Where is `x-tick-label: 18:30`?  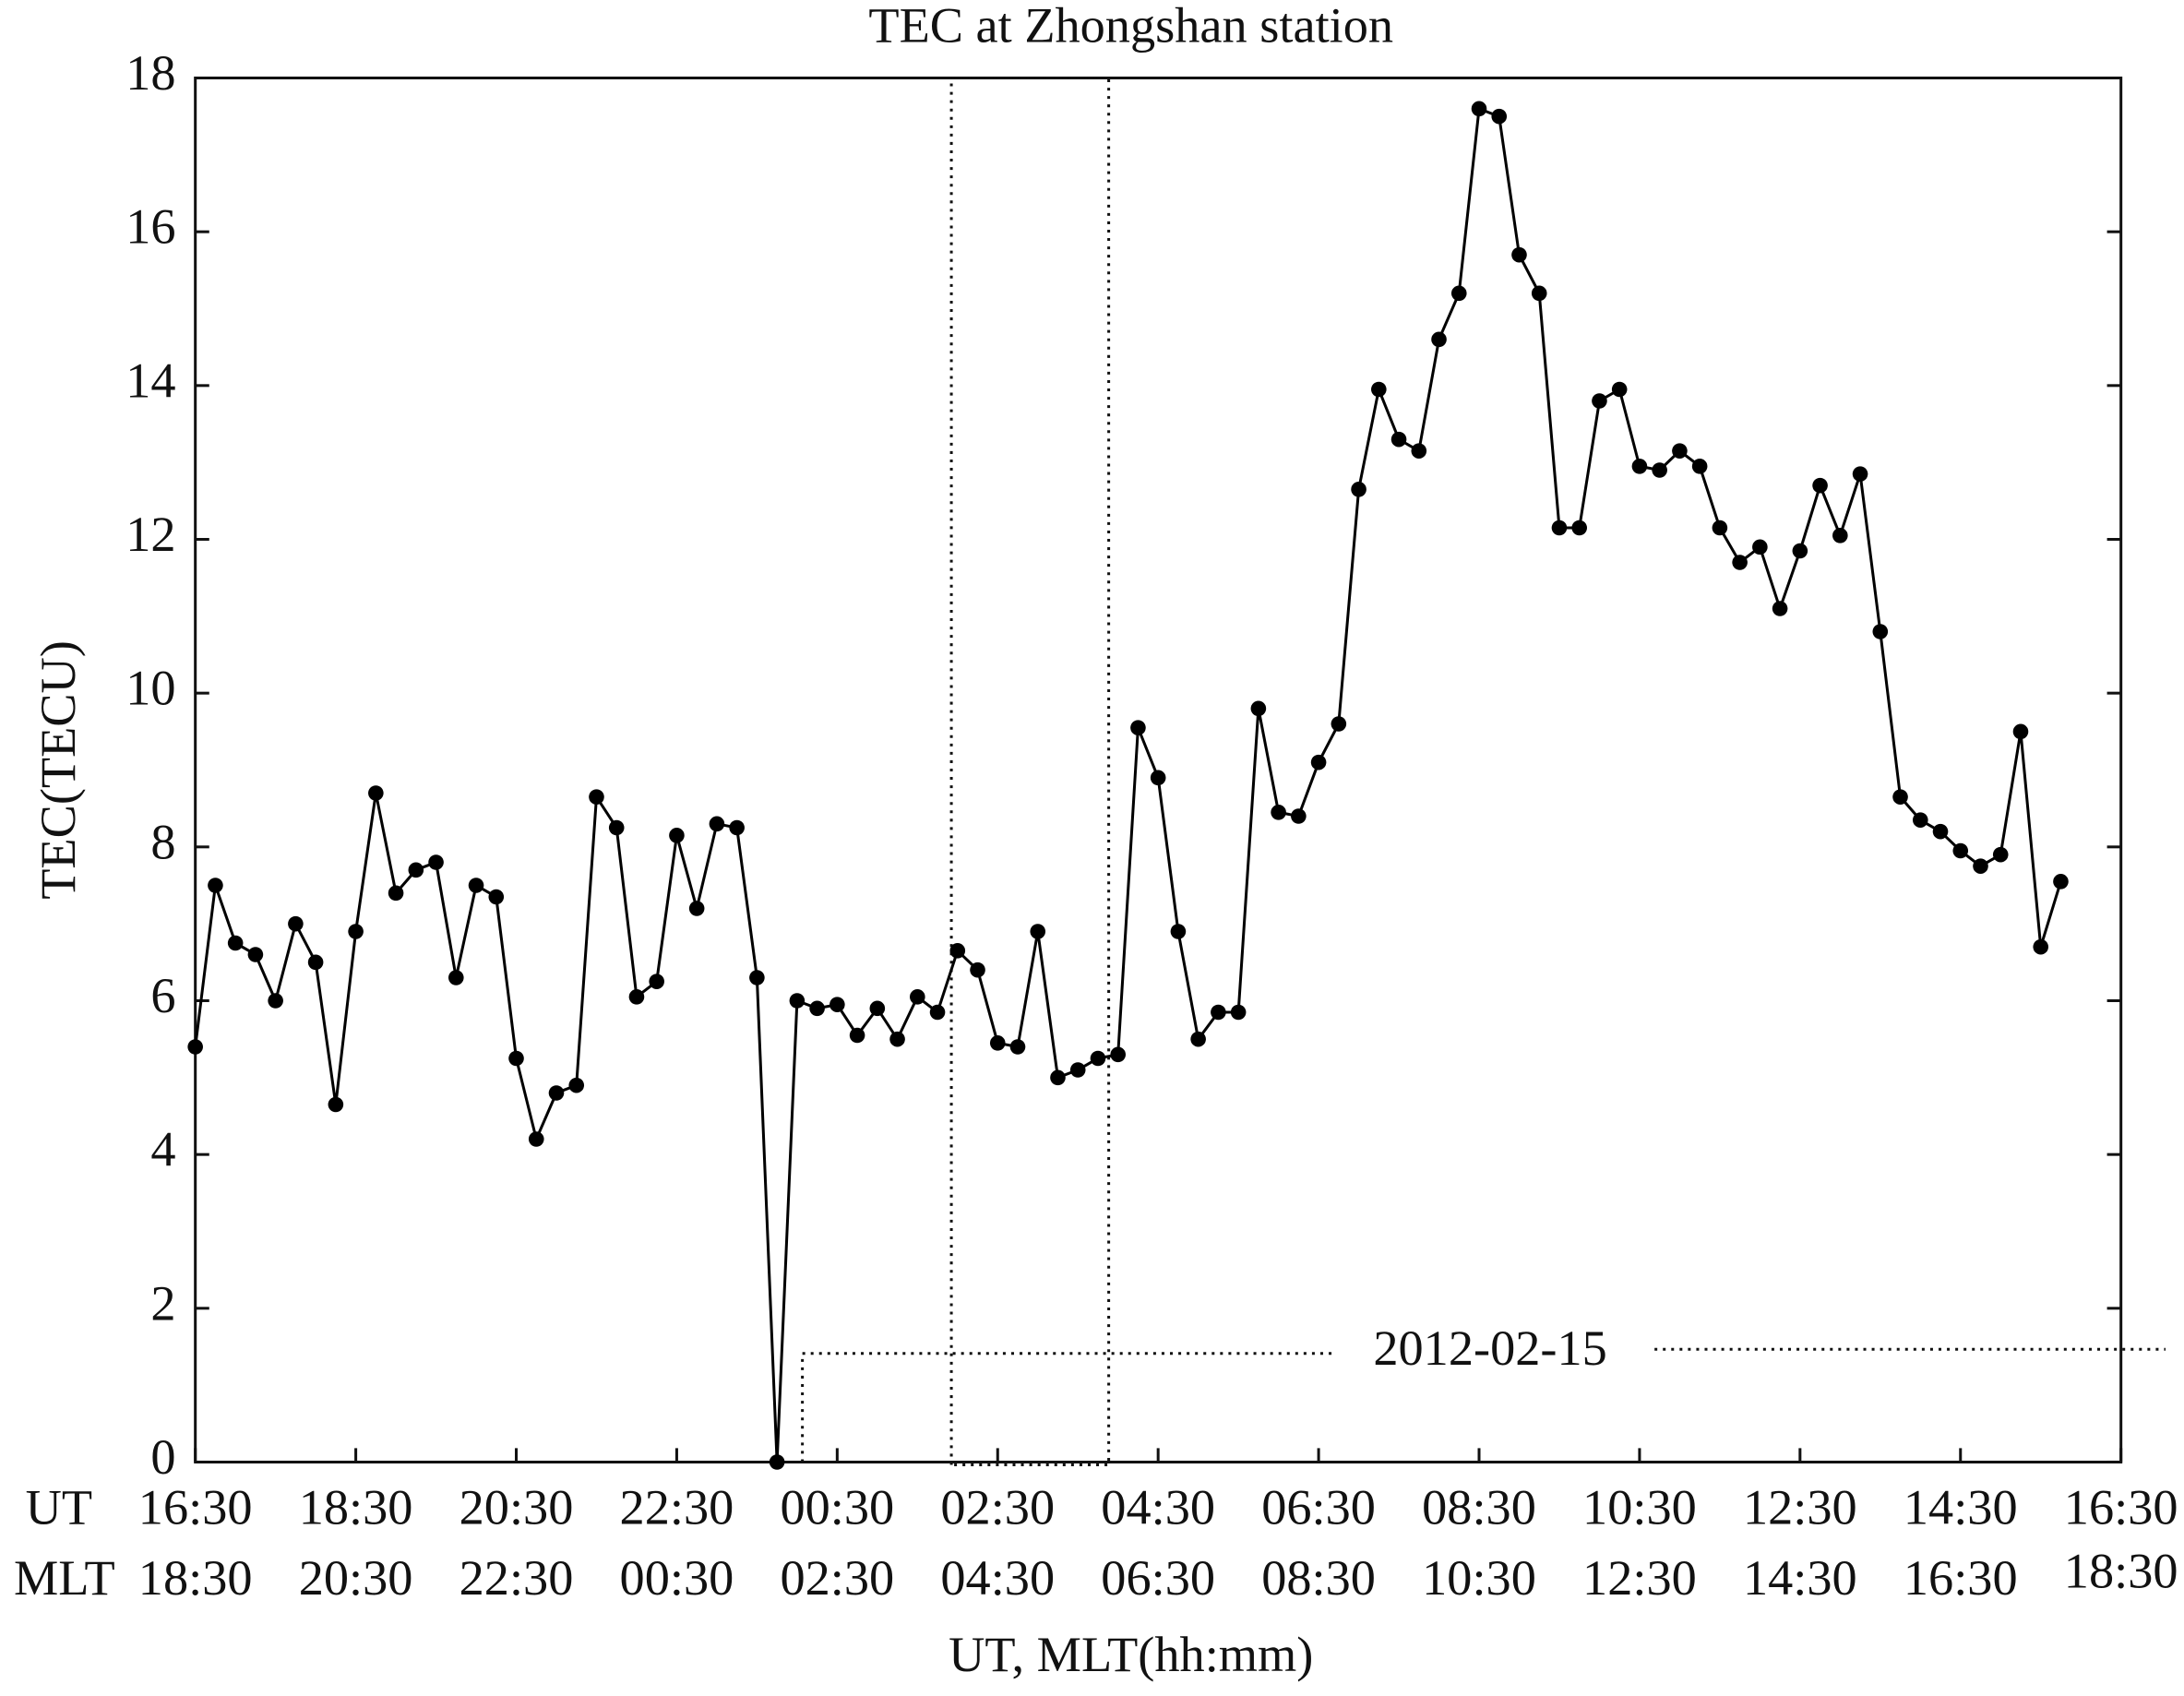 x-tick-label: 18:30 is located at coordinates (356, 1507).